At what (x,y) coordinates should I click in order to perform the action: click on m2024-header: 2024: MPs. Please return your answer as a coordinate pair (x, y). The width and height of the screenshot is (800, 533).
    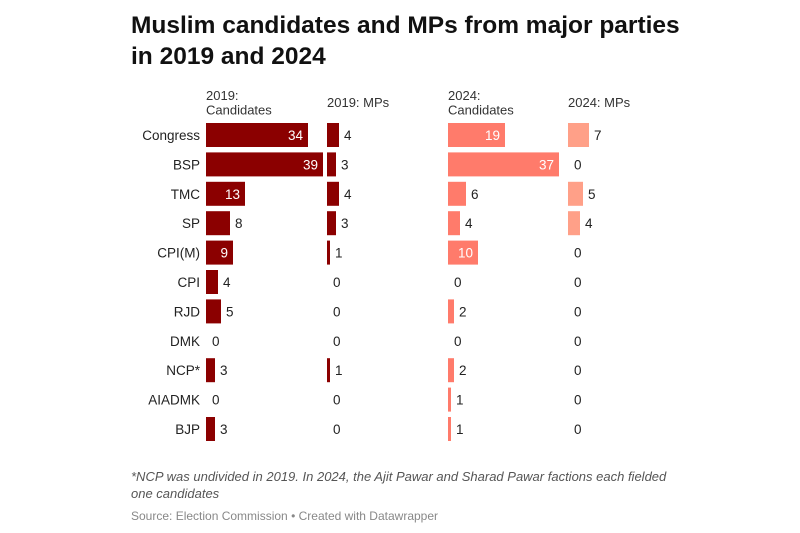
    Looking at the image, I should click on (599, 102).